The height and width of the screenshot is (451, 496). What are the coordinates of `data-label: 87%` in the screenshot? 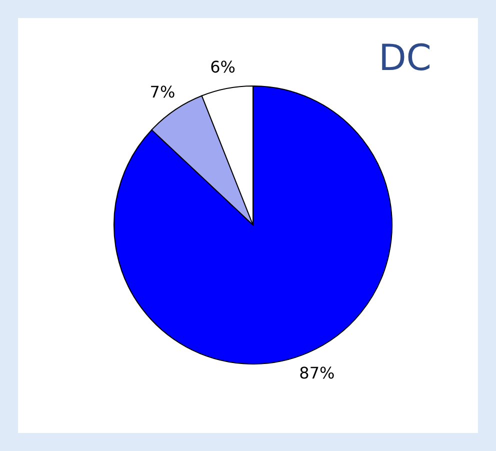 It's located at (317, 372).